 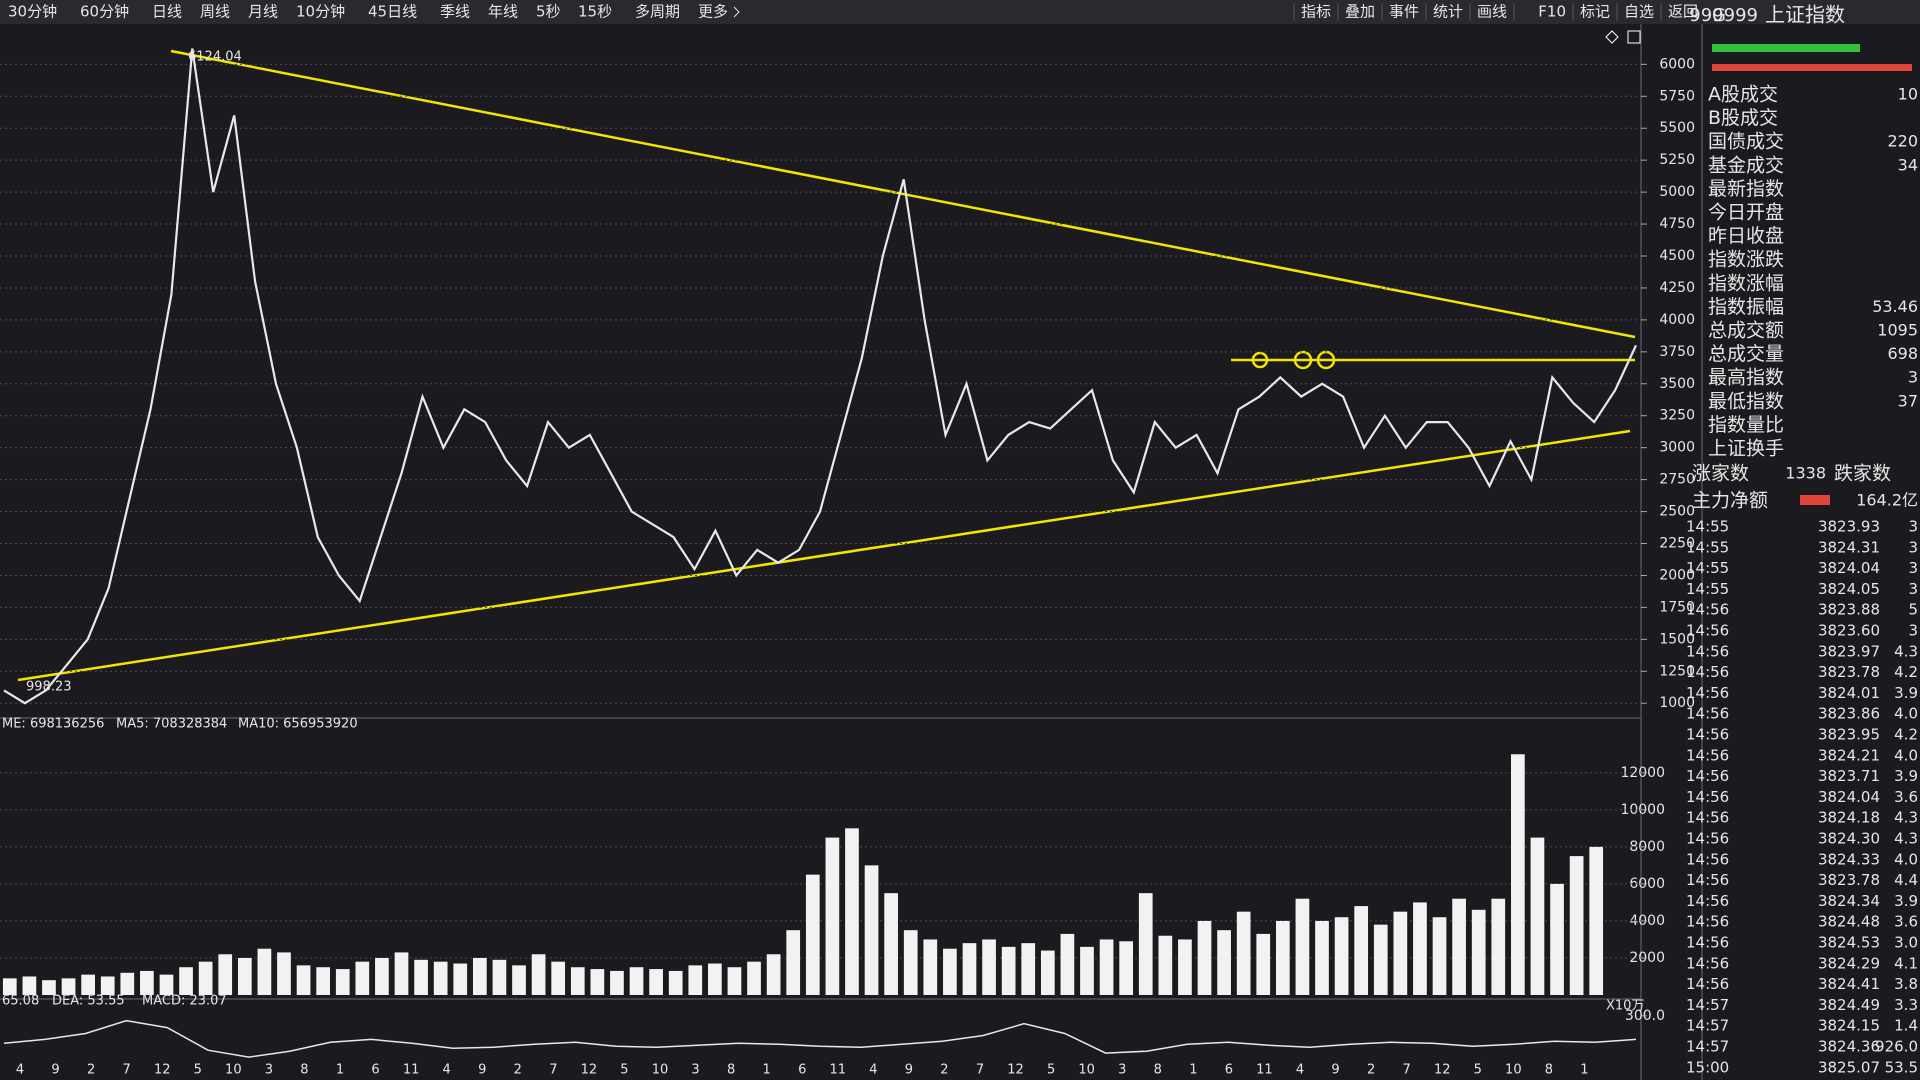 I want to click on period-tab: 5秒, so click(x=548, y=12).